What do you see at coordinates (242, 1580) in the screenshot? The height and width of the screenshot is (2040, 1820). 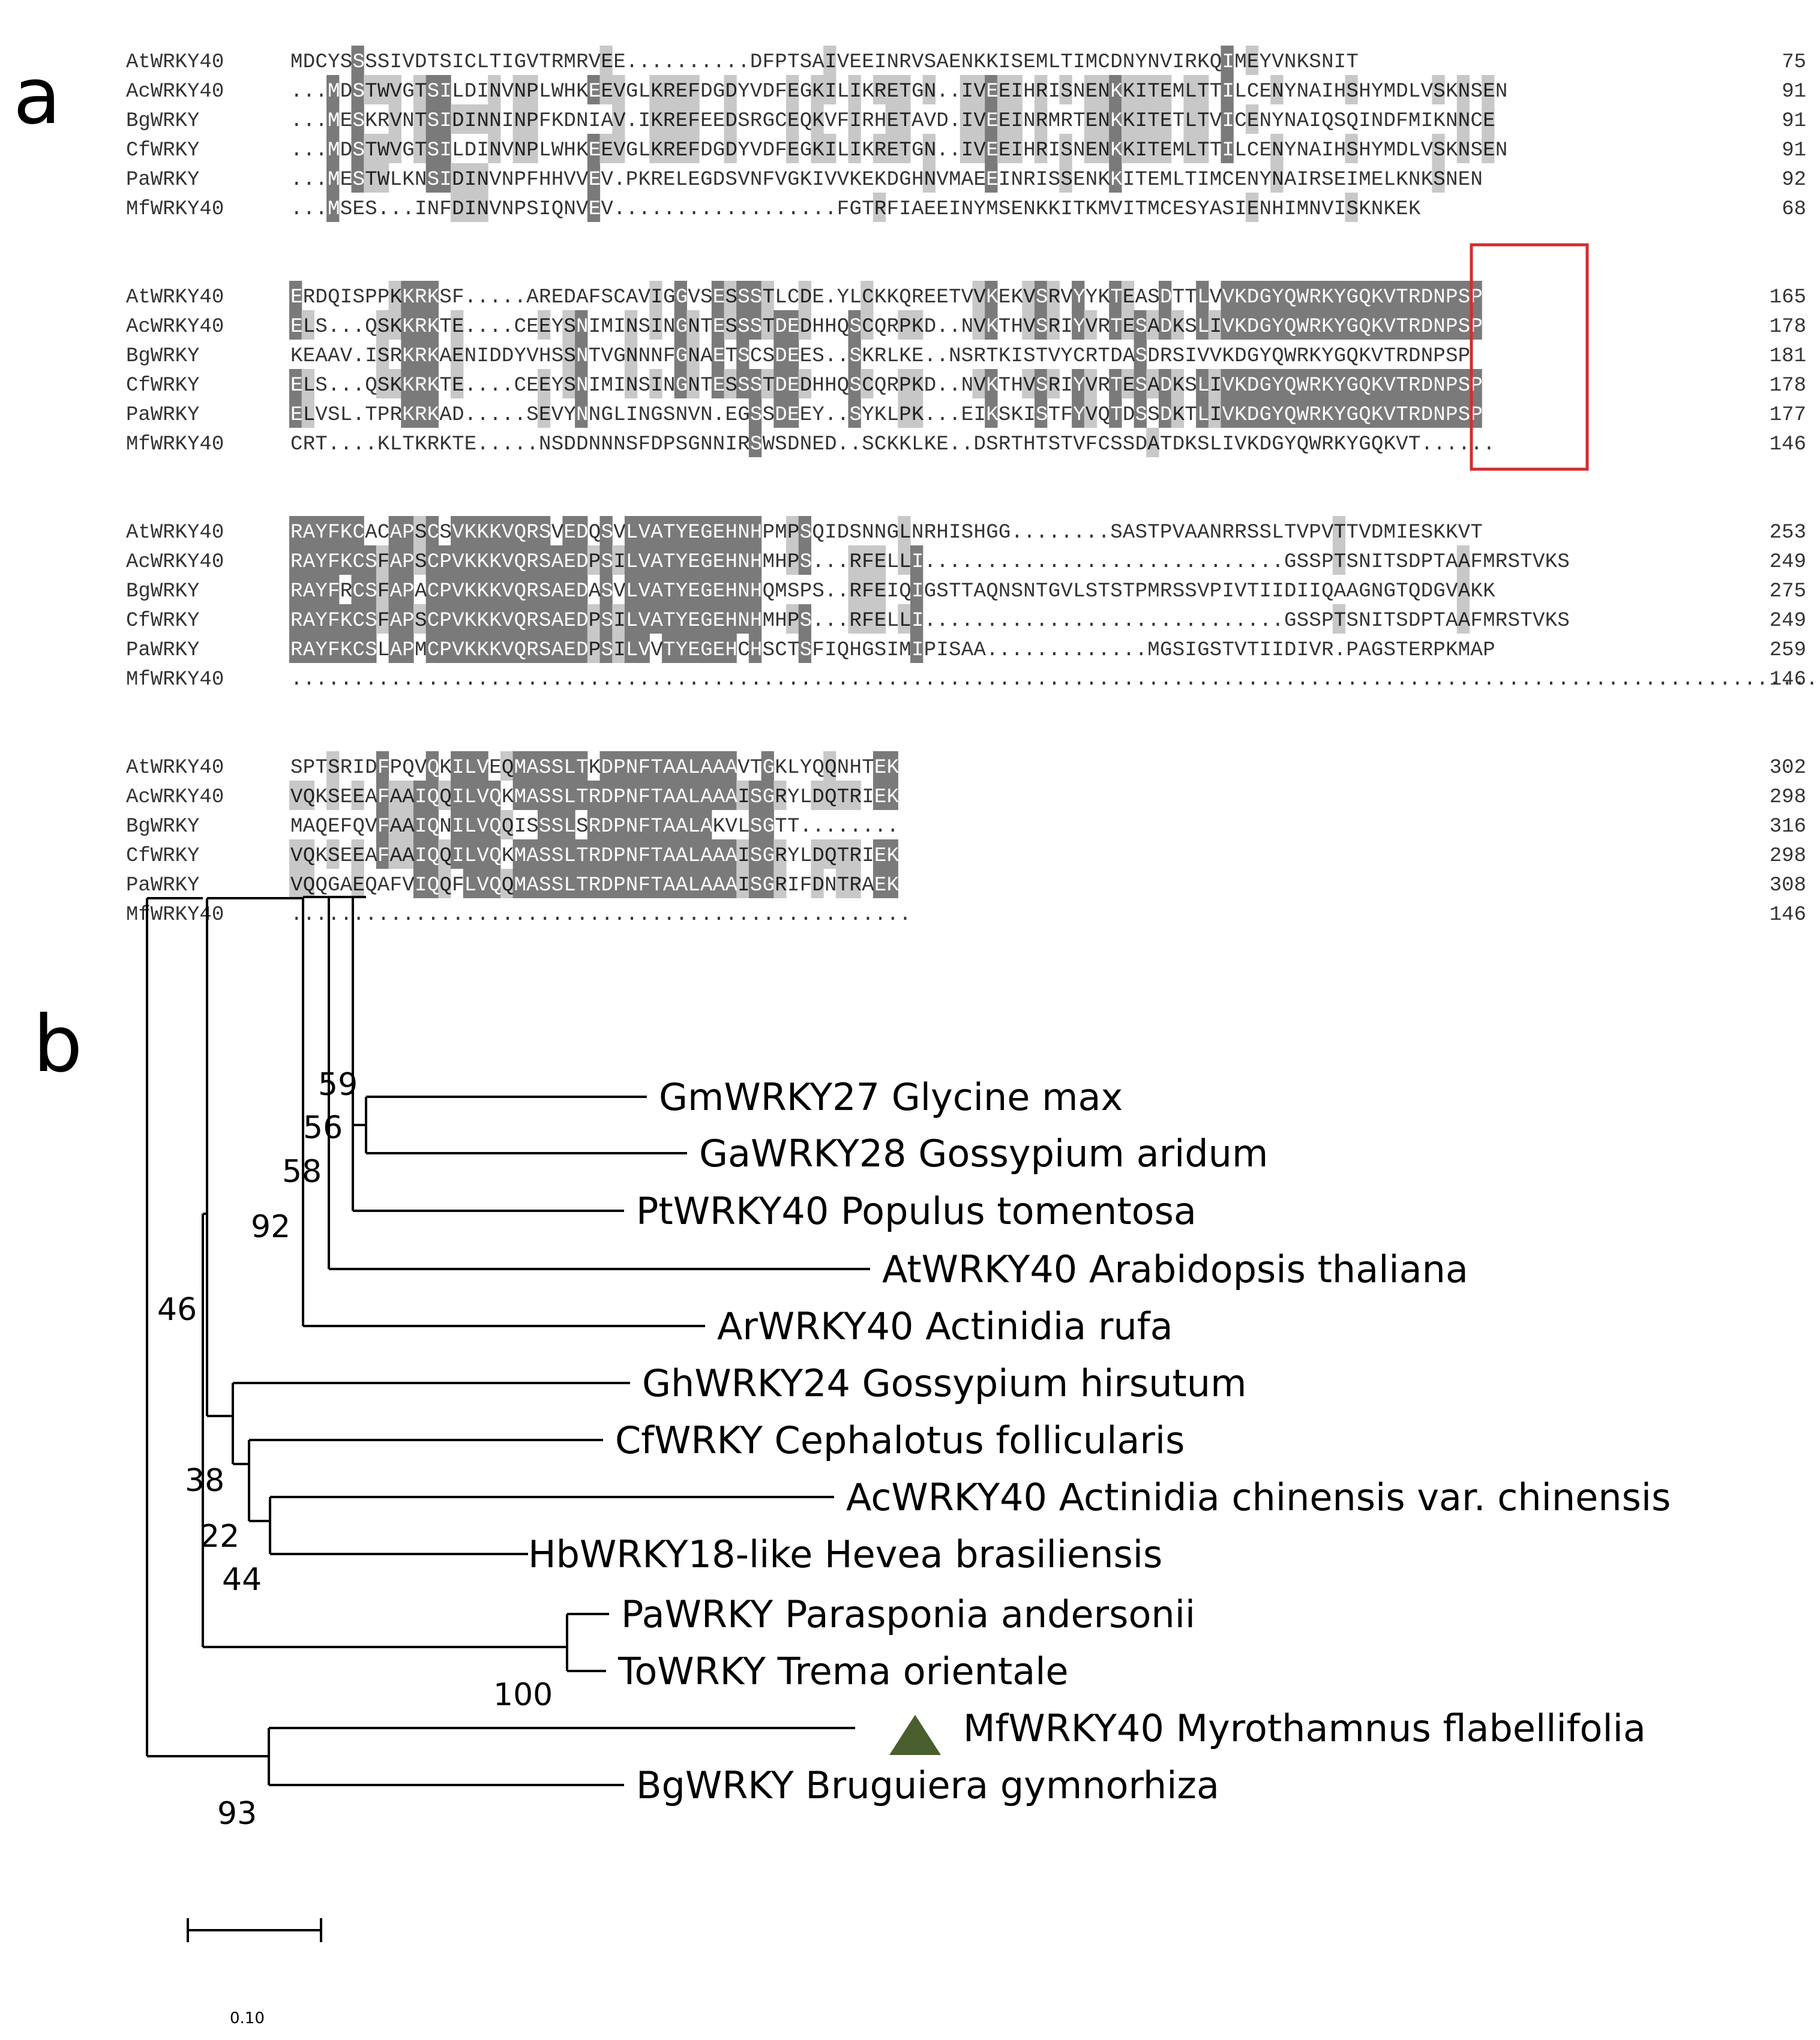 I see `bootstrap-value: 44` at bounding box center [242, 1580].